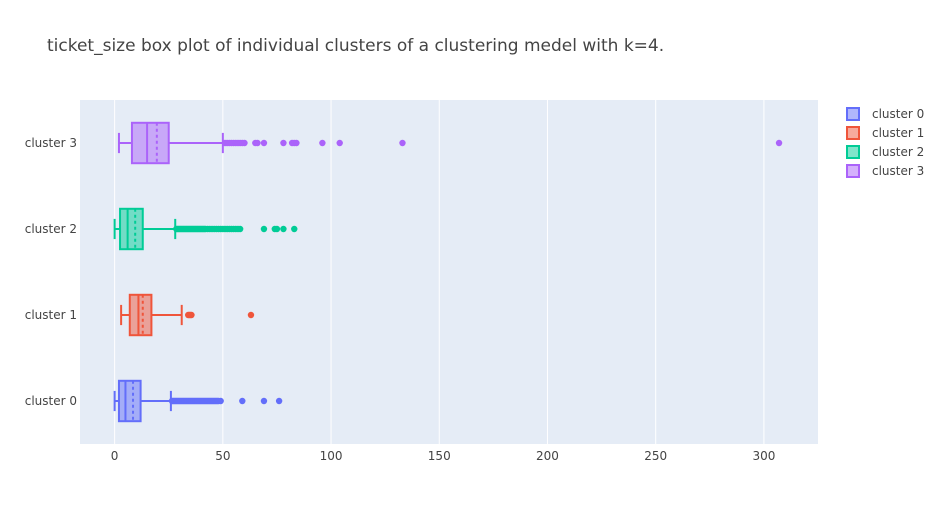 The image size is (943, 525). I want to click on legend-label: cluster 1, so click(898, 133).